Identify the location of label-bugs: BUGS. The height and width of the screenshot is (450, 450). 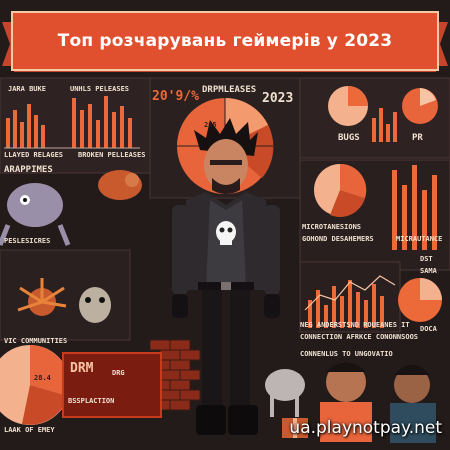
(349, 138).